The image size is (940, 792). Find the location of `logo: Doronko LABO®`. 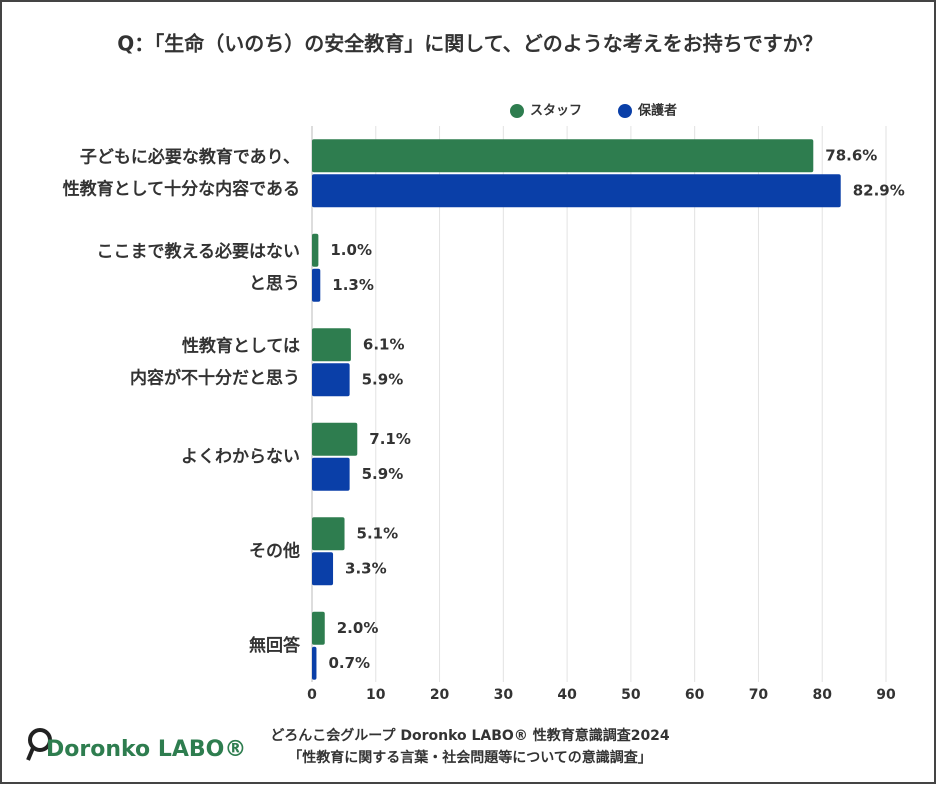

logo: Doronko LABO® is located at coordinates (146, 749).